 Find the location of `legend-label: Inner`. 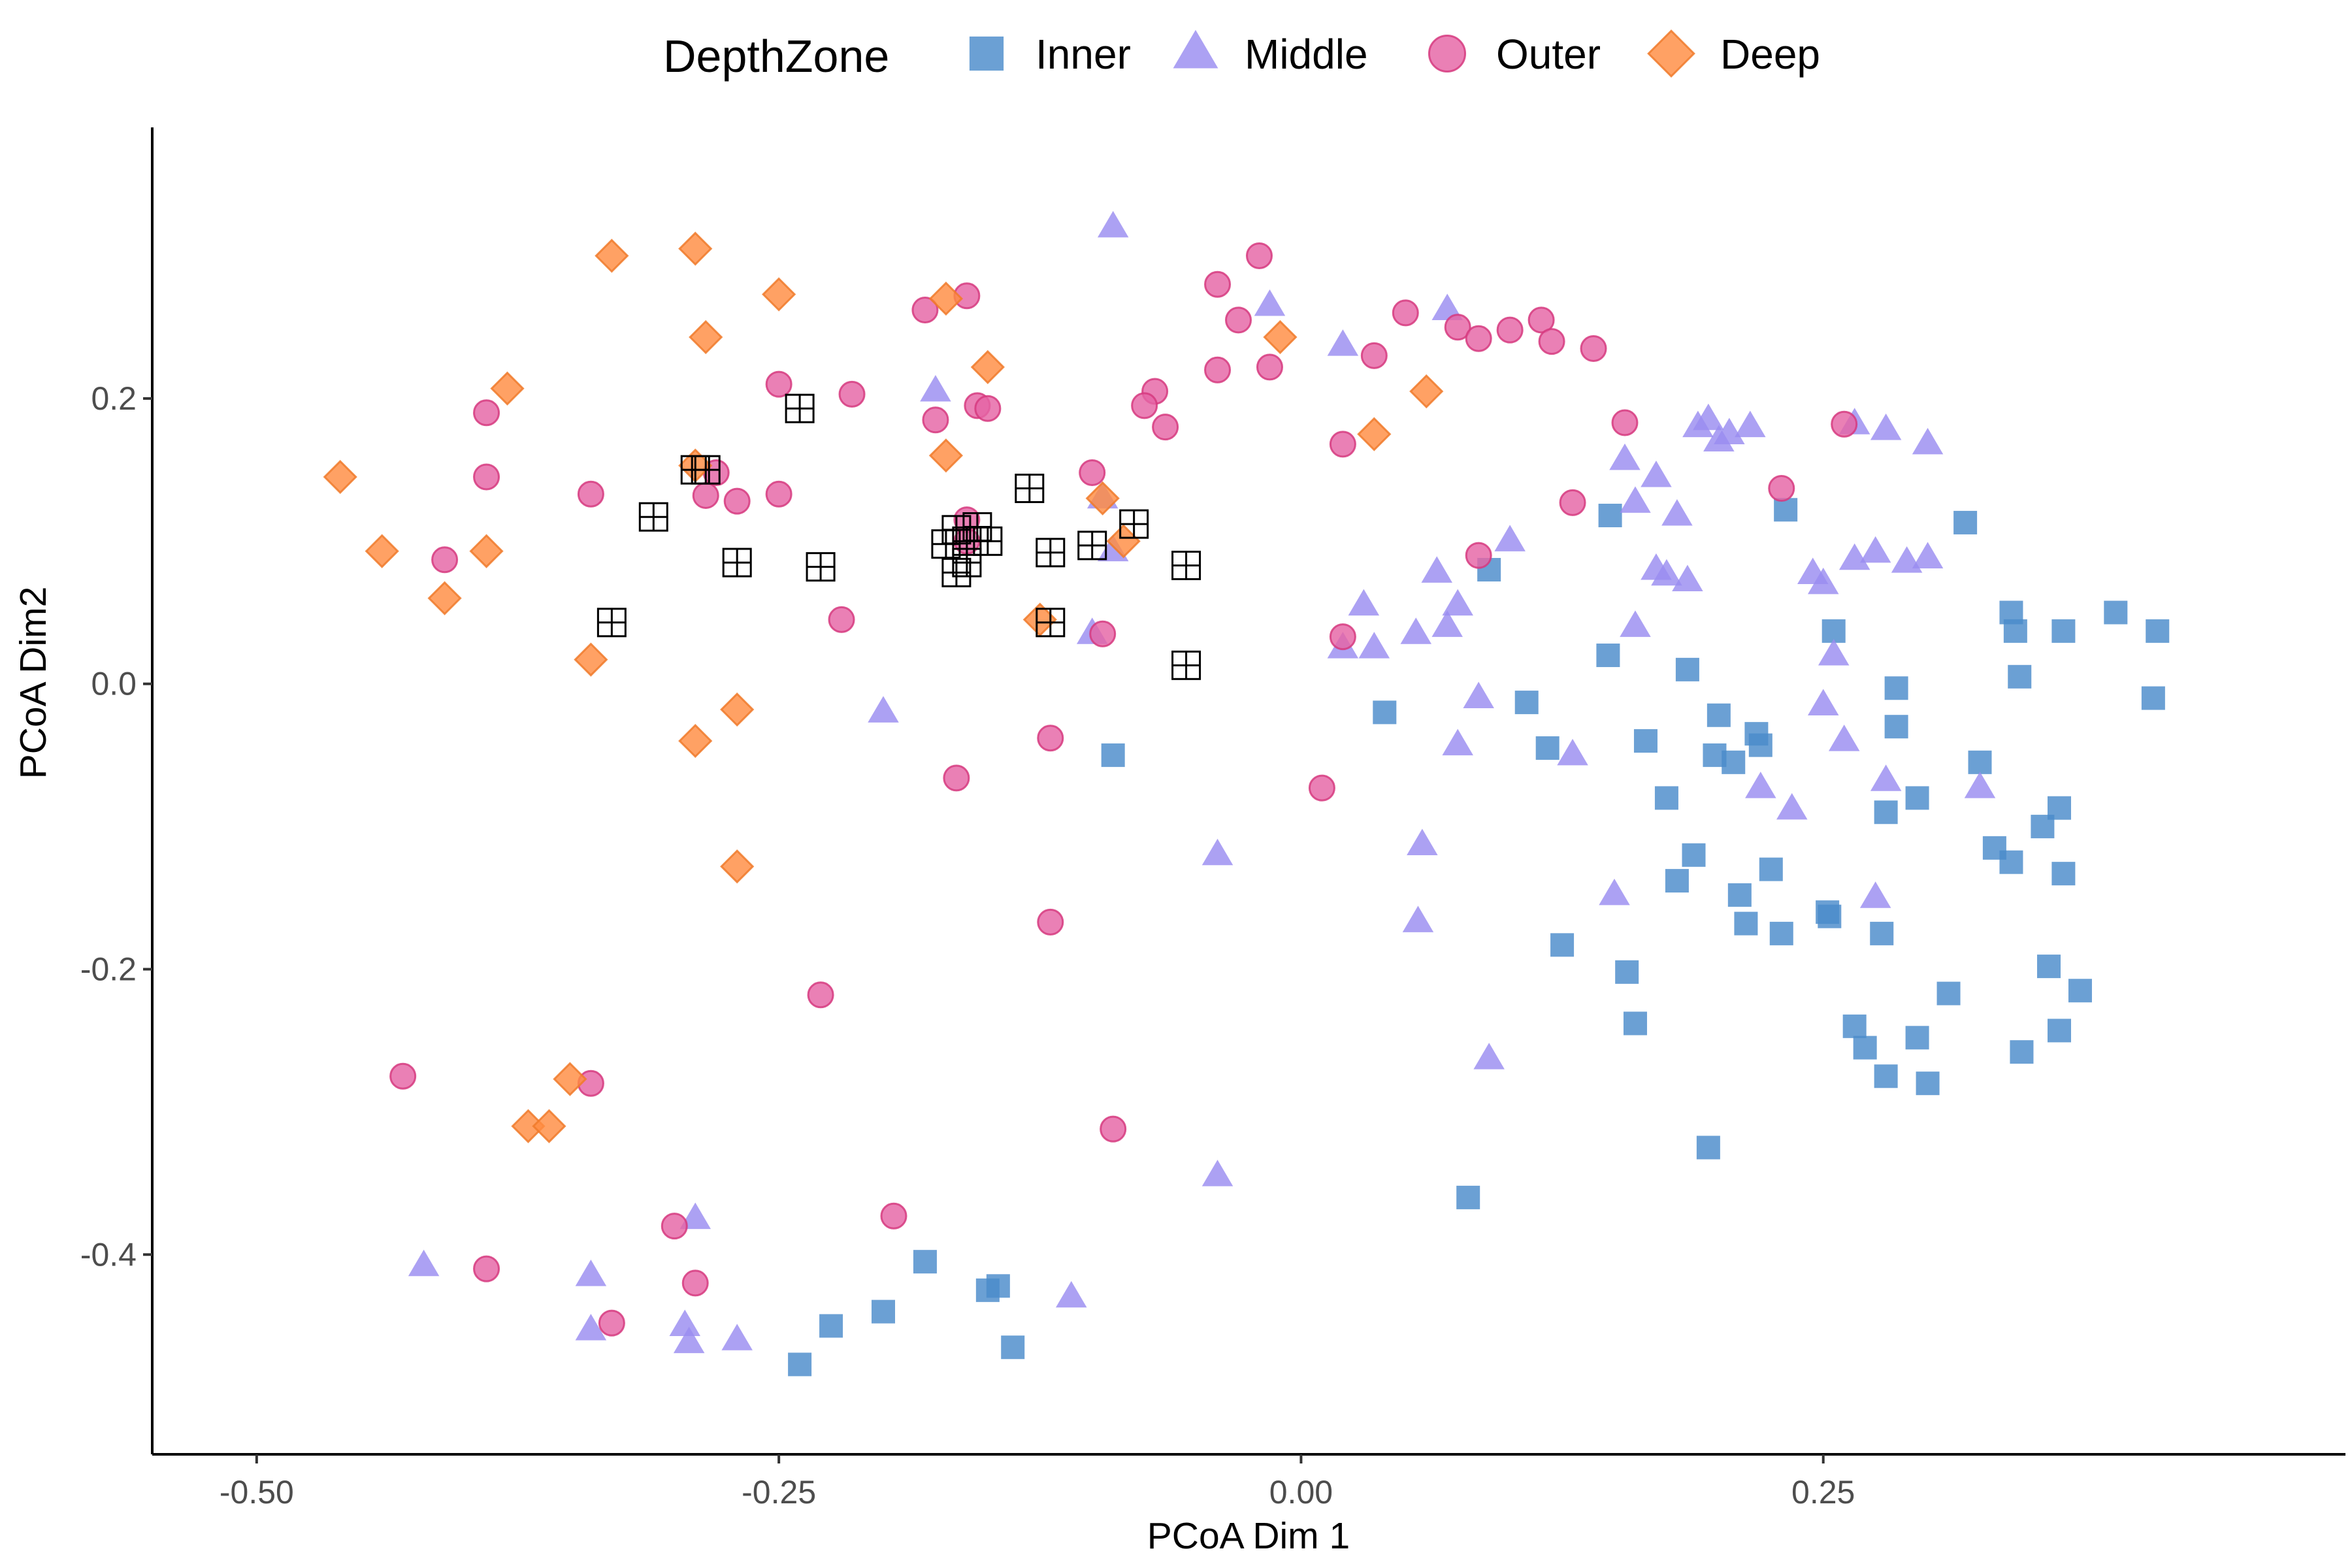

legend-label: Inner is located at coordinates (1083, 54).